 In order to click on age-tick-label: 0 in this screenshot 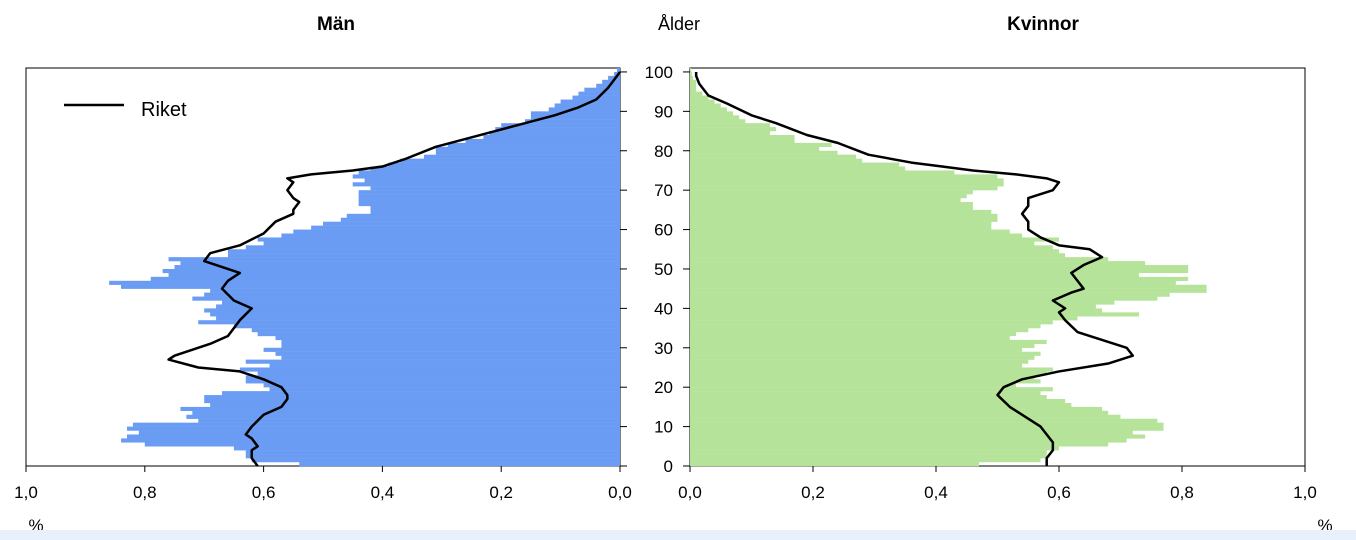, I will do `click(668, 466)`.